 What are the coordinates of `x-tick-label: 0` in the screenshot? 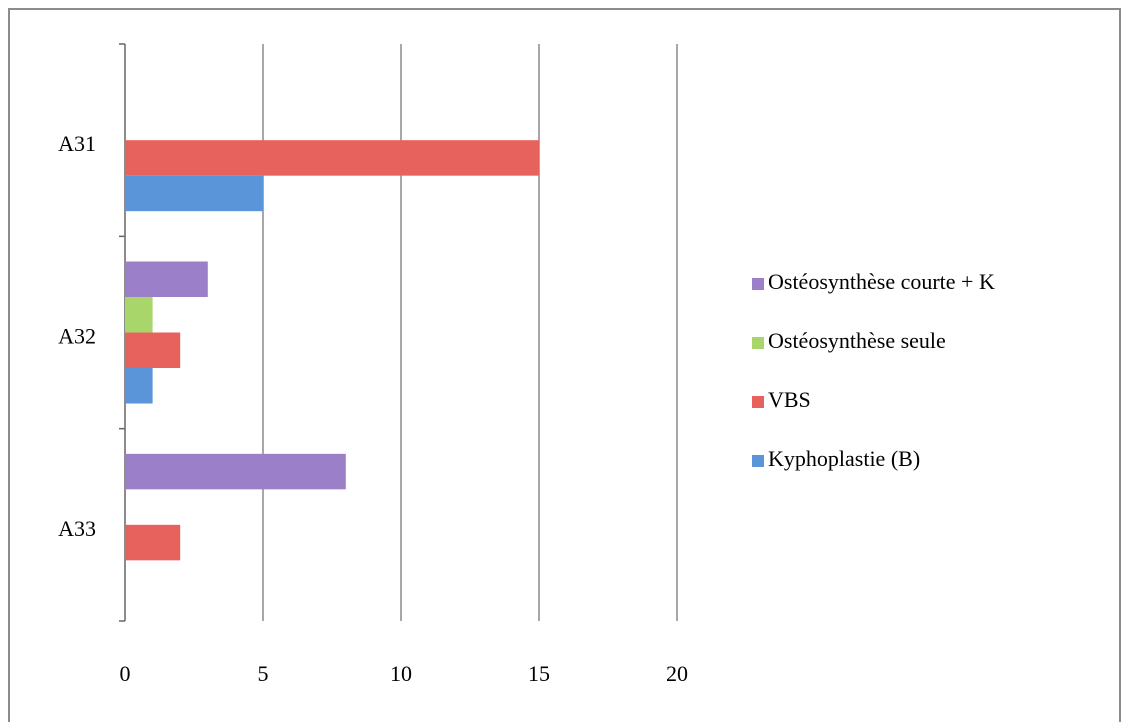 It's located at (125, 673).